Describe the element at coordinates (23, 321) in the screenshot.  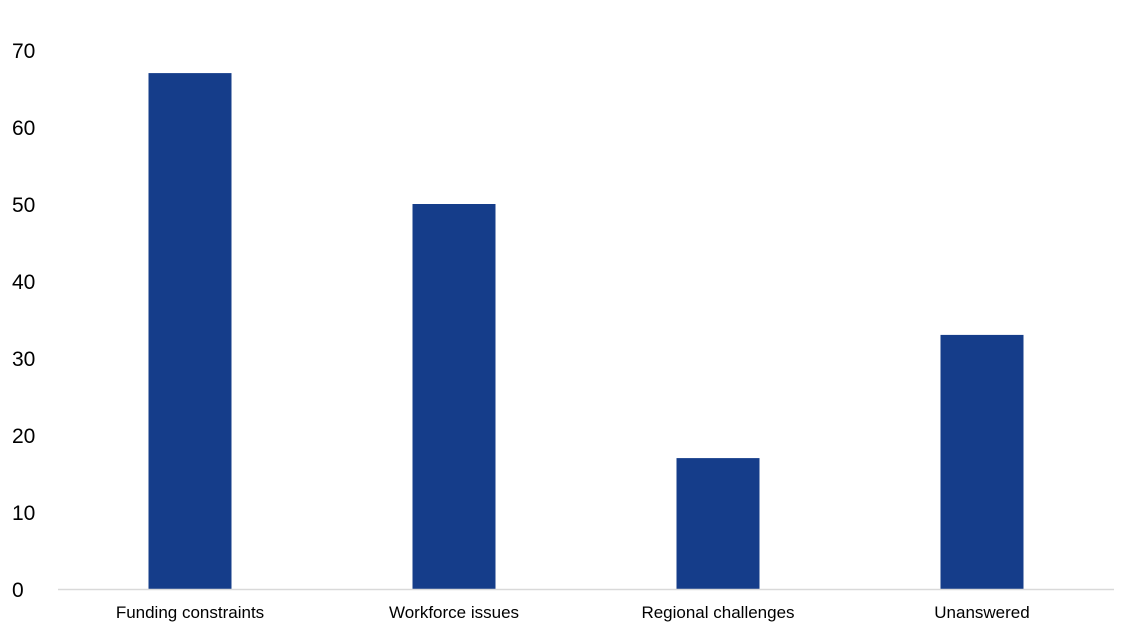
I see `y-axis-ticks: 0 10 20 30 40 50 60 70` at that location.